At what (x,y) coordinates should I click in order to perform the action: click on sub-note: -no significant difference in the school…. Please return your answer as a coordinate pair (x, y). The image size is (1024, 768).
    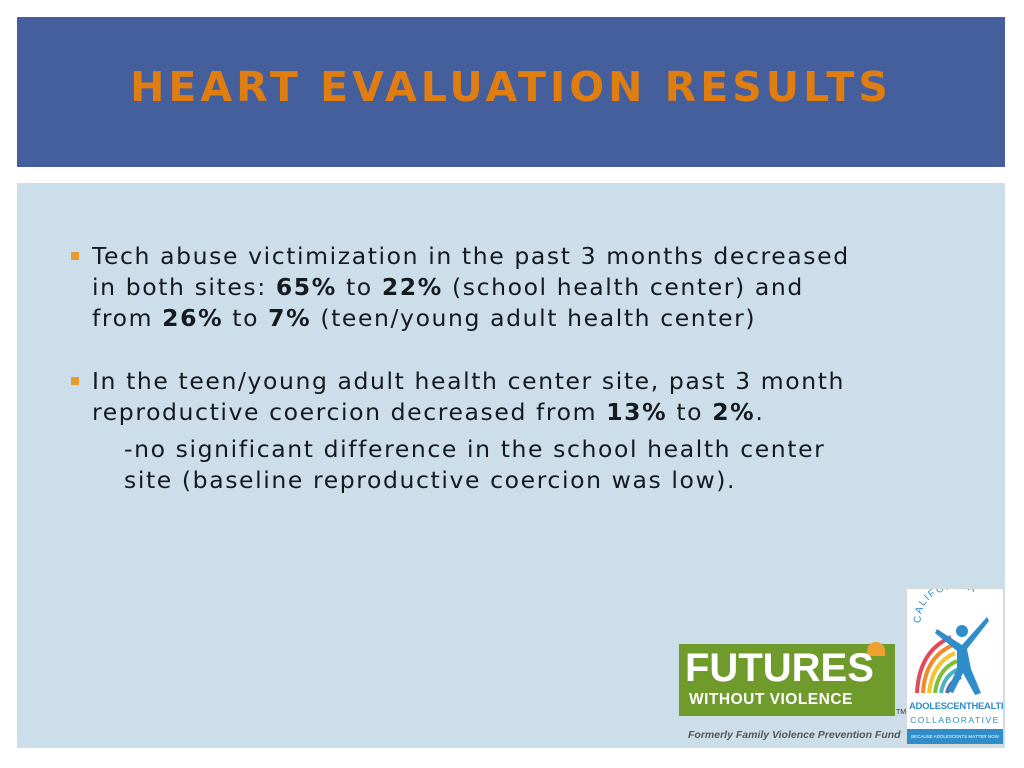
    Looking at the image, I should click on (475, 464).